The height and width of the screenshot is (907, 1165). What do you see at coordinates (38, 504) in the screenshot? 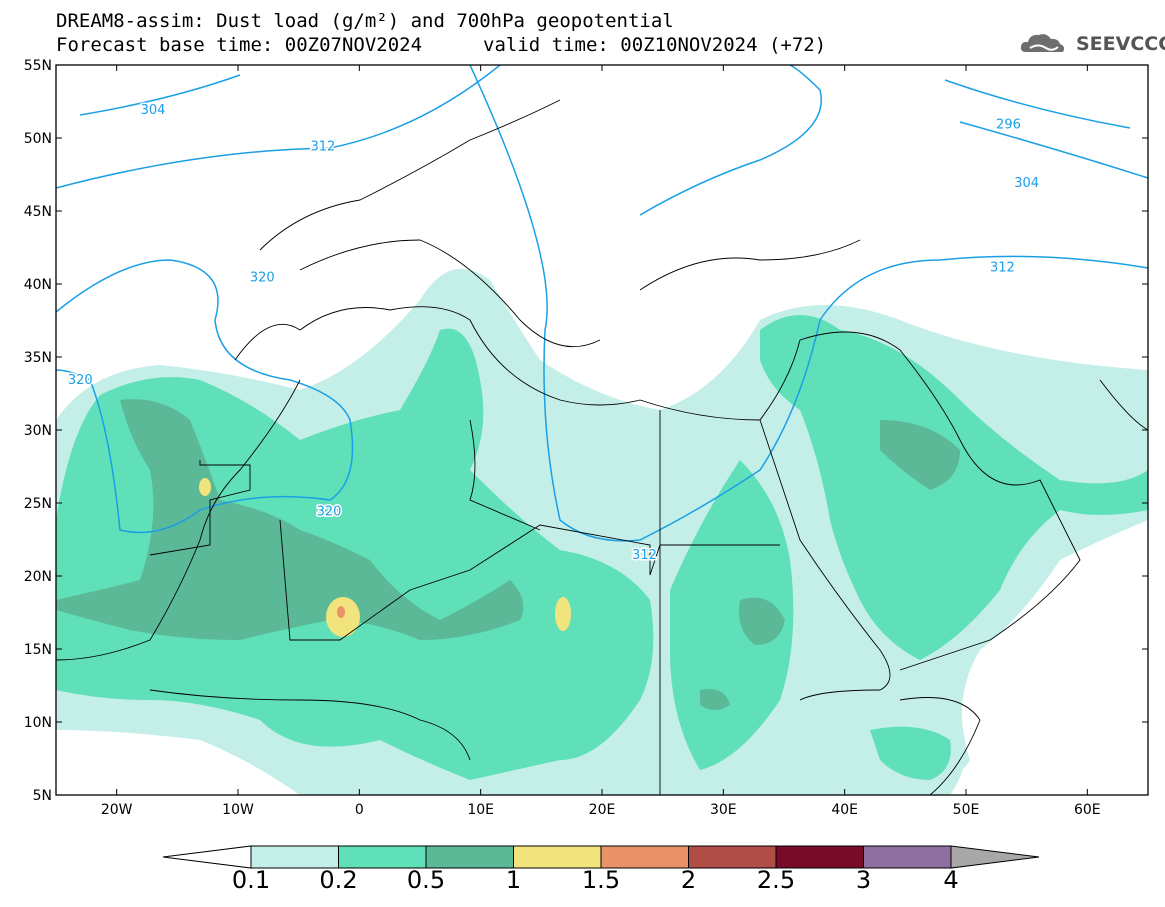
I see `lat-label: 25N` at bounding box center [38, 504].